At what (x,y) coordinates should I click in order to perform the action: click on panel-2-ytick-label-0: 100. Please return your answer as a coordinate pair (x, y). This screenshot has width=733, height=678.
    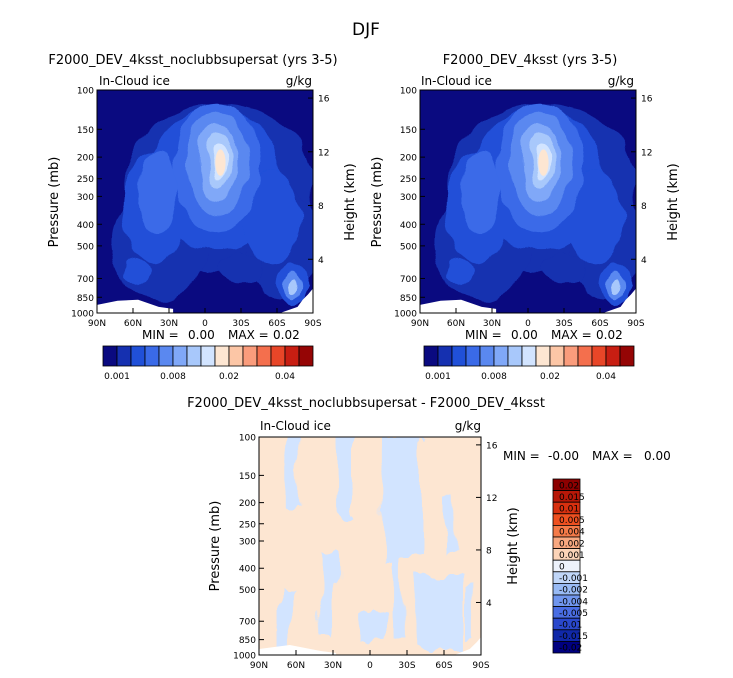
    Looking at the image, I should click on (408, 92).